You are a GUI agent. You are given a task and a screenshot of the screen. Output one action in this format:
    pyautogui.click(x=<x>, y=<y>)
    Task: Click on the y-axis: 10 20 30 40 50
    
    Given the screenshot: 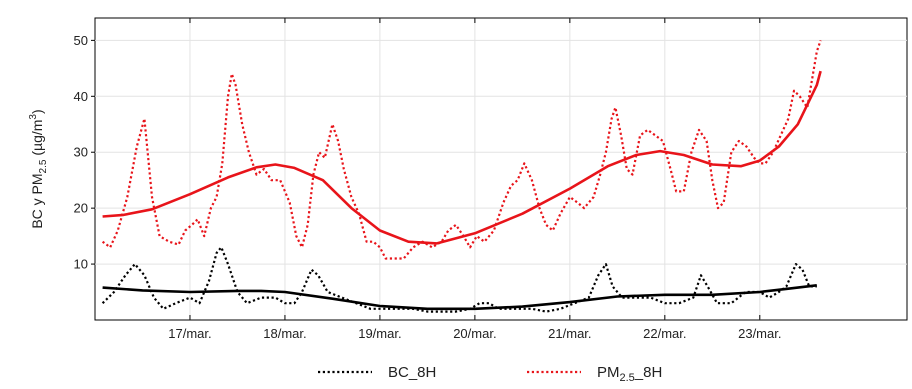 What is the action you would take?
    pyautogui.click(x=84, y=152)
    